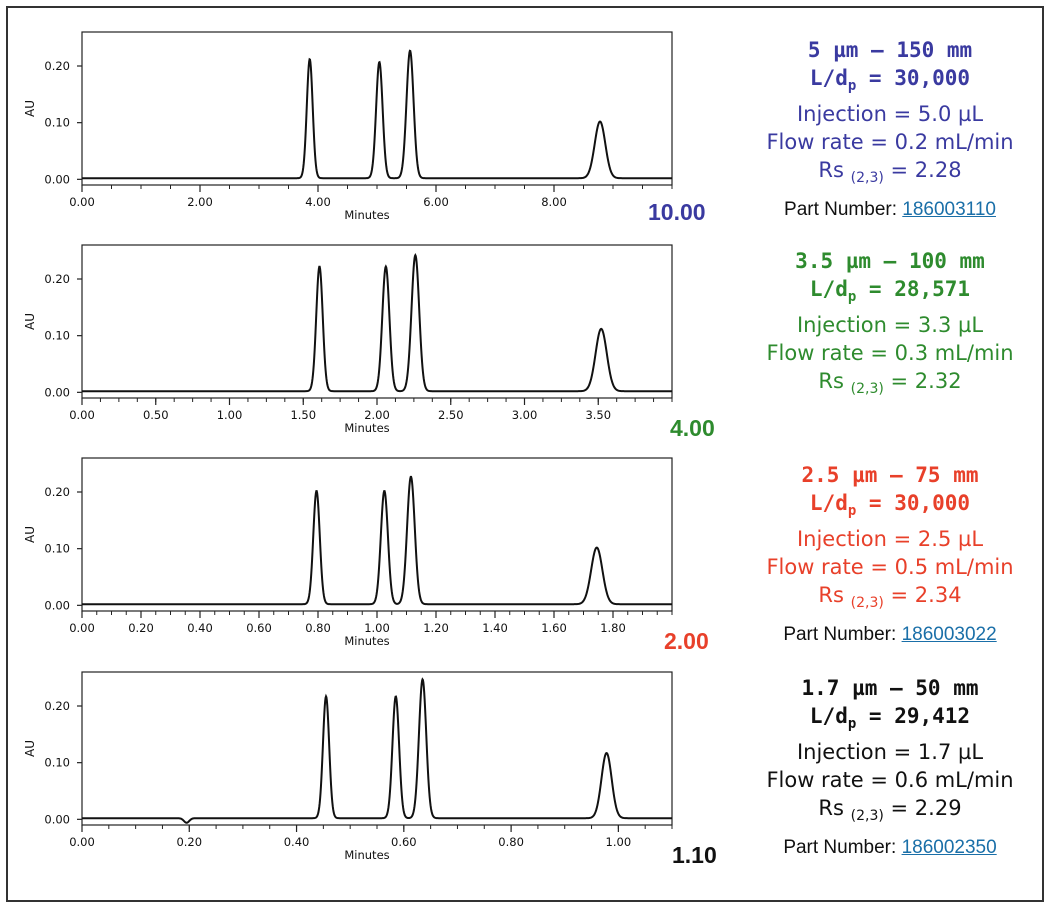 This screenshot has height=910, width=1052. I want to click on x-tick-label-1: 6.00, so click(436, 202).